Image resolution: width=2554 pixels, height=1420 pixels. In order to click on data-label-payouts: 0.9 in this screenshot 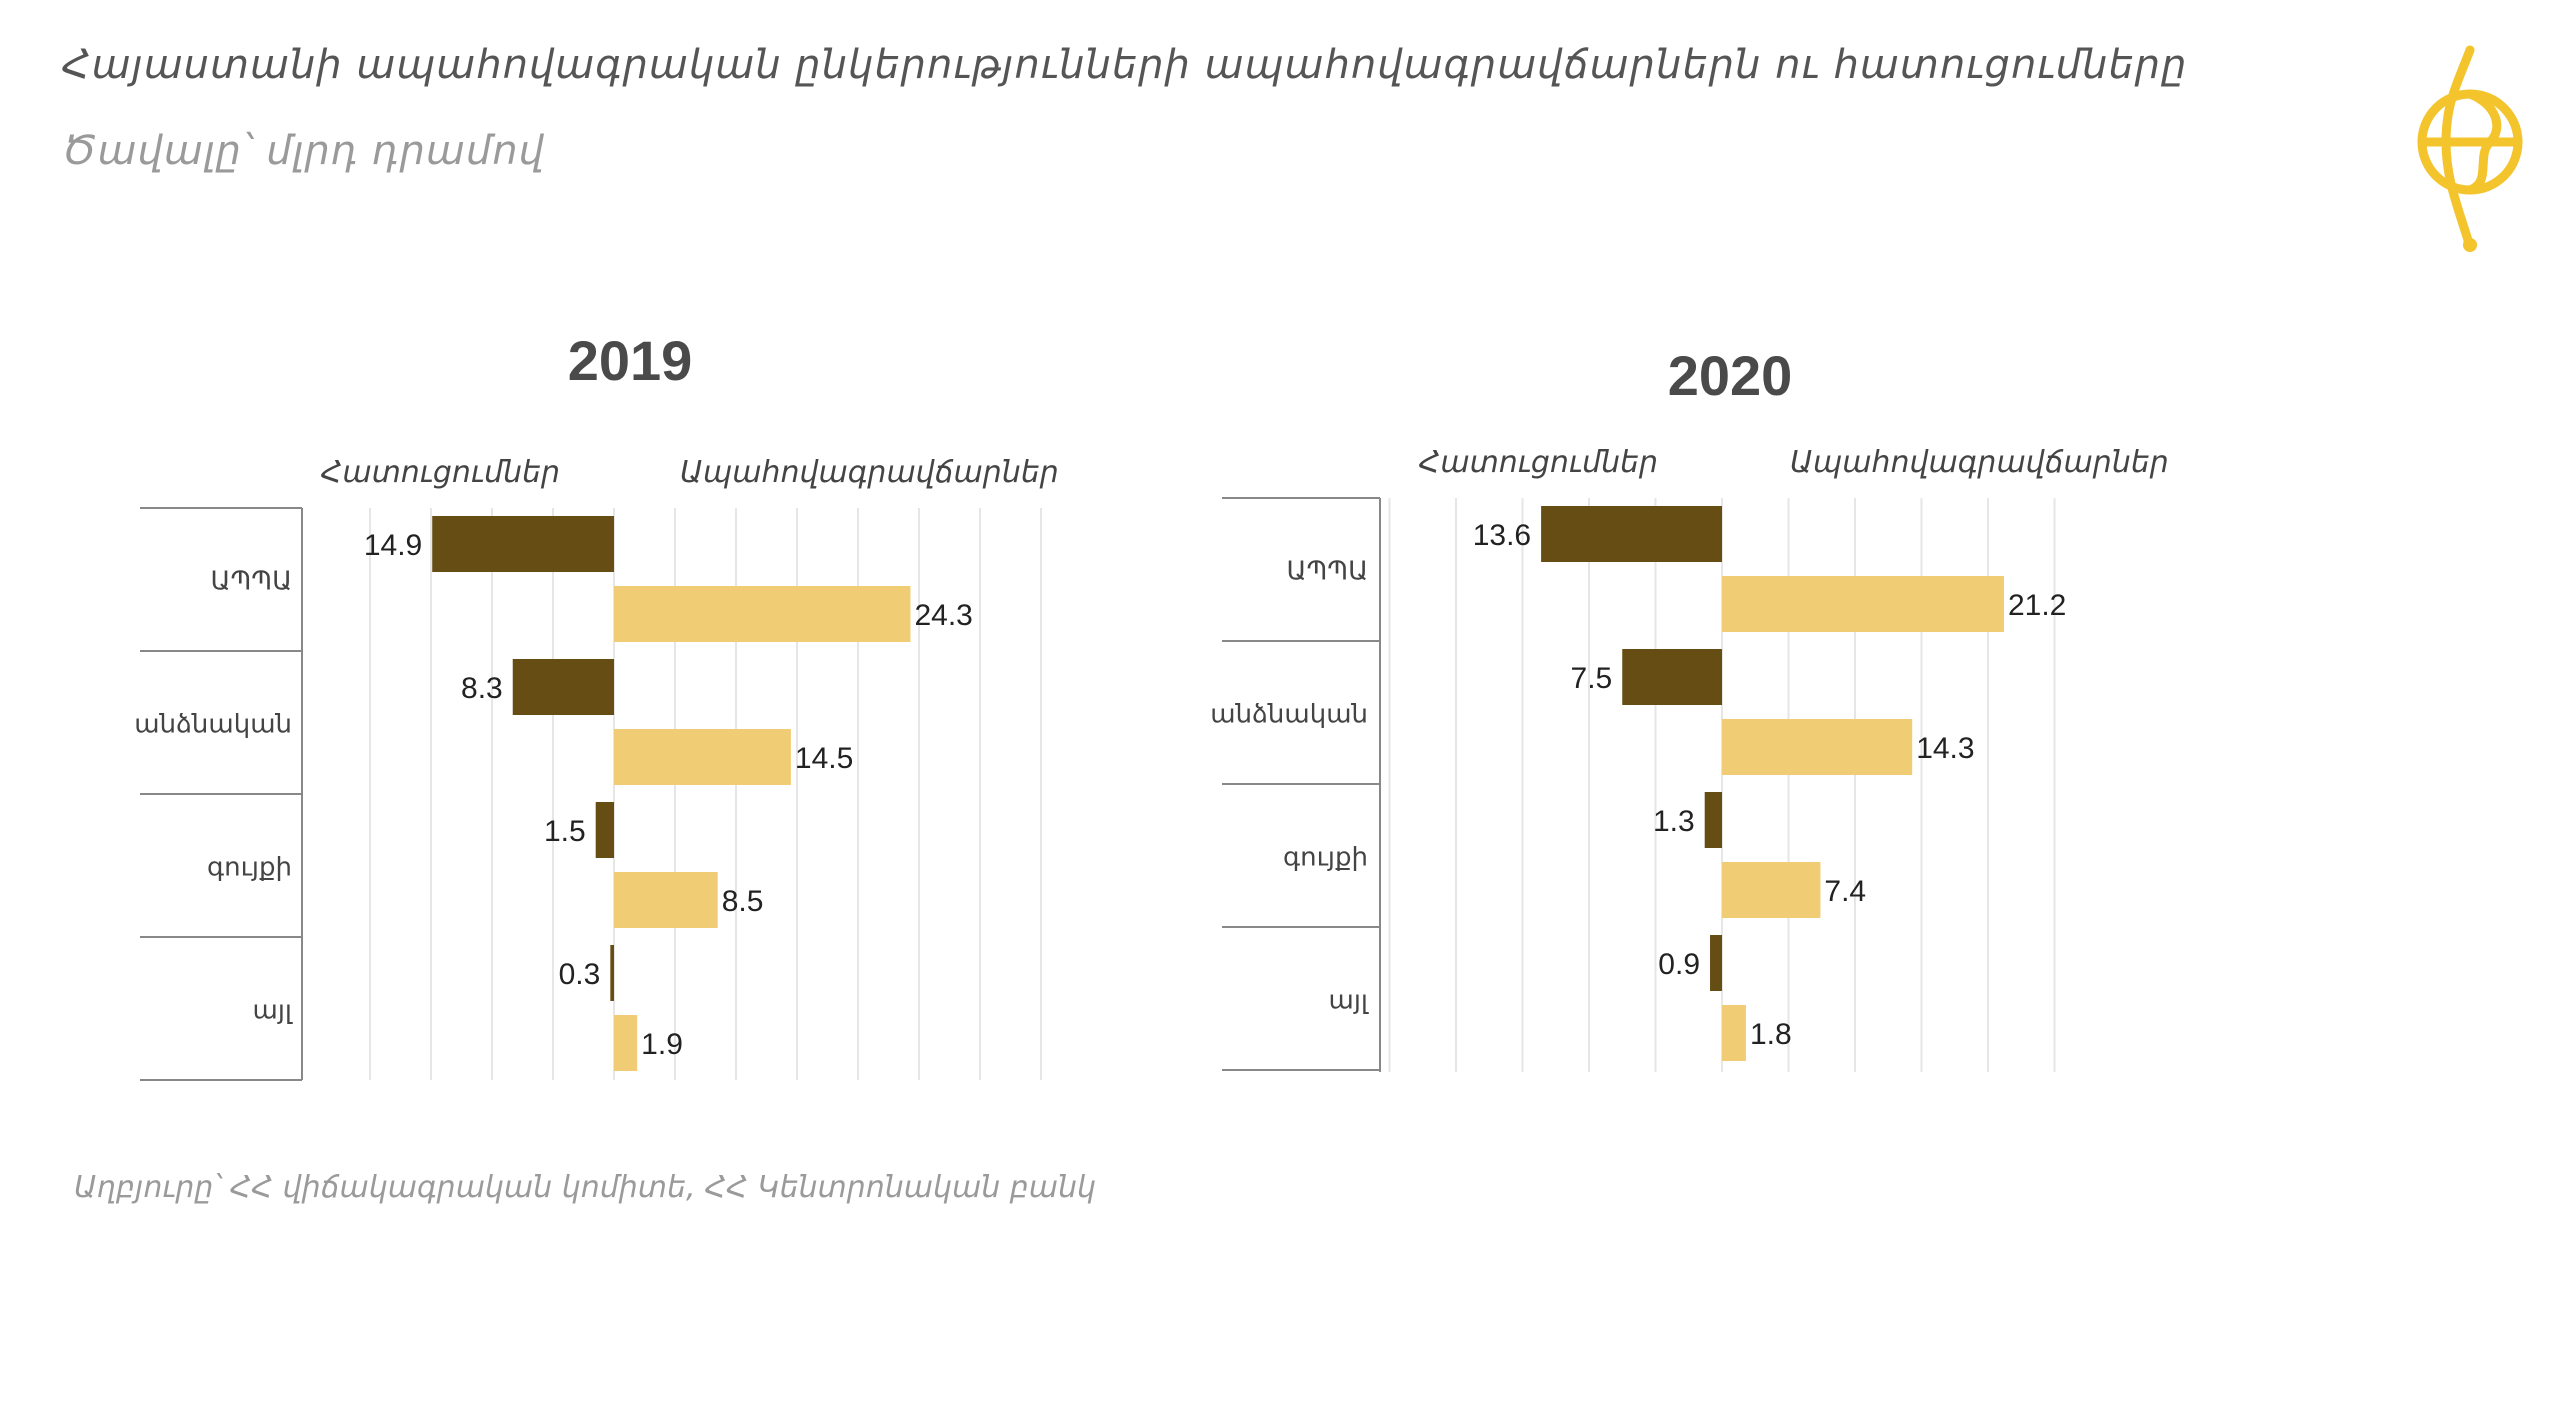, I will do `click(1679, 964)`.